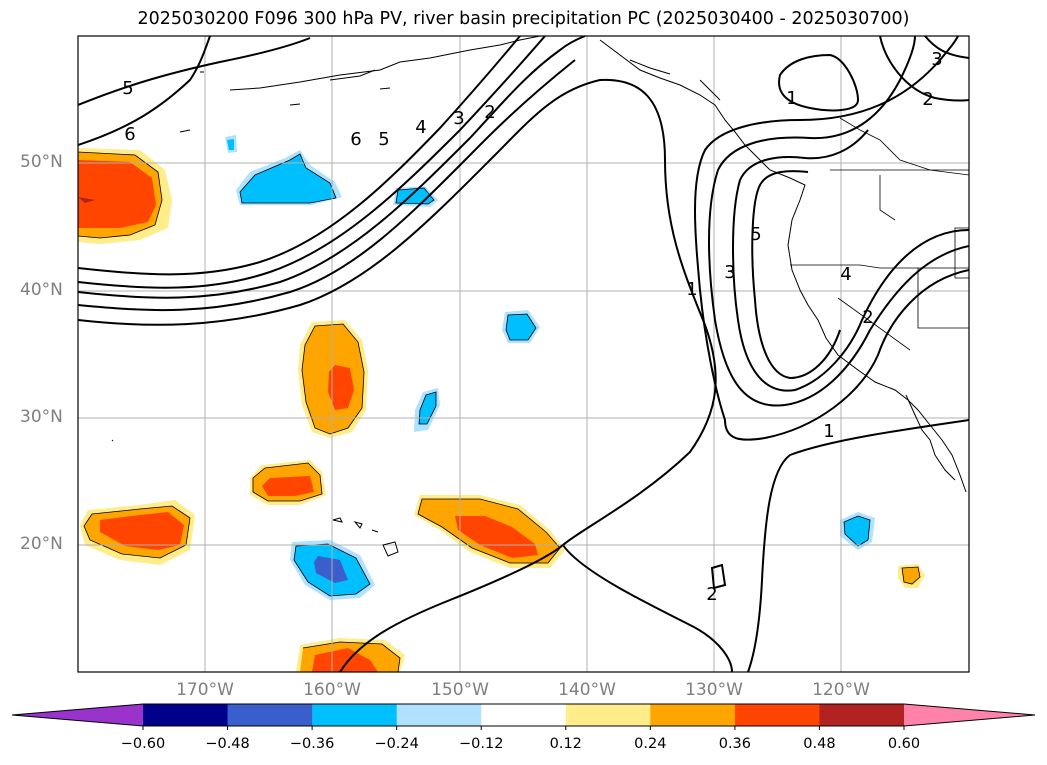 The width and height of the screenshot is (1047, 765). I want to click on lon-label-160w: 160°W, so click(332, 690).